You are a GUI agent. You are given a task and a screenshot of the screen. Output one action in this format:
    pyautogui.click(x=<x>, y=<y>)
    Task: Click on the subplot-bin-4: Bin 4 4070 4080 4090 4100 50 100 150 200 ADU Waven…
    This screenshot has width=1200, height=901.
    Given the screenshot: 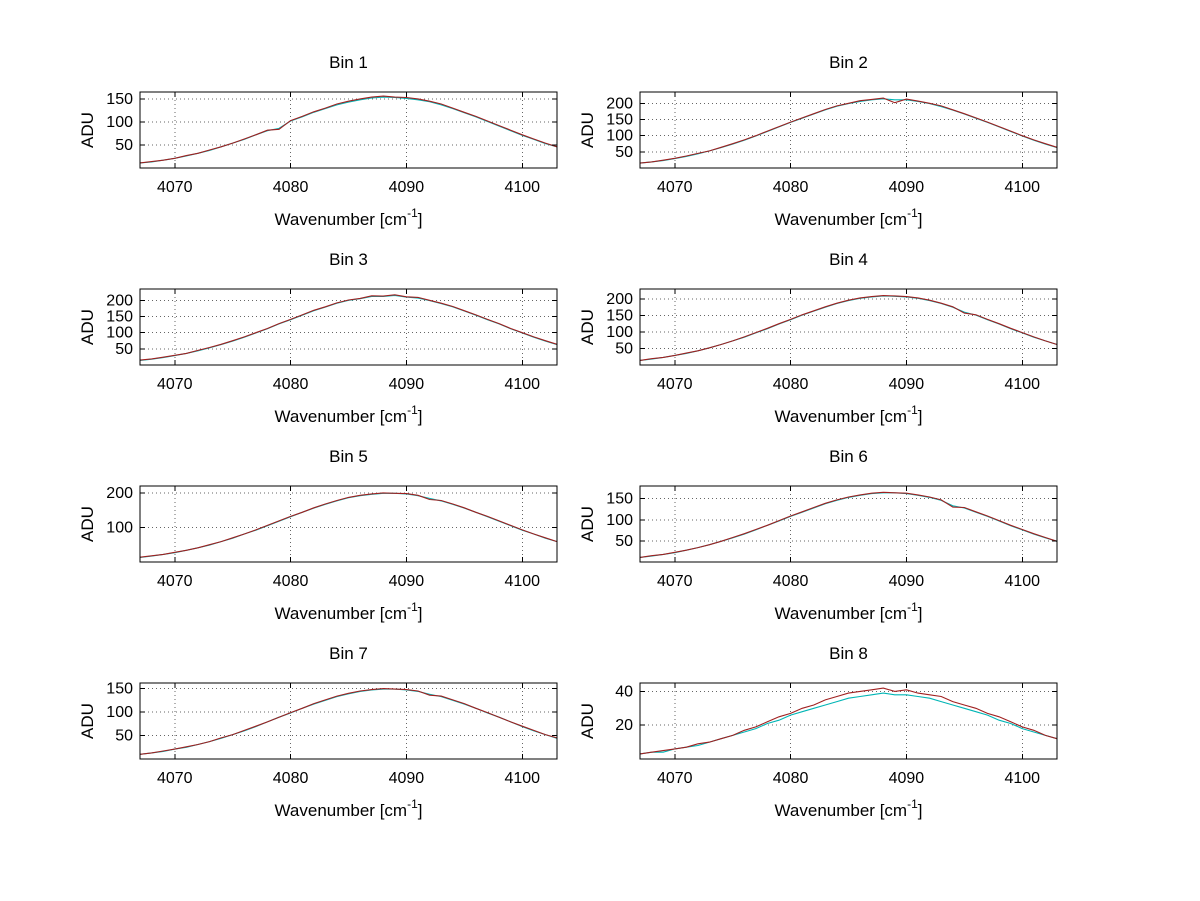 What is the action you would take?
    pyautogui.click(x=807, y=334)
    